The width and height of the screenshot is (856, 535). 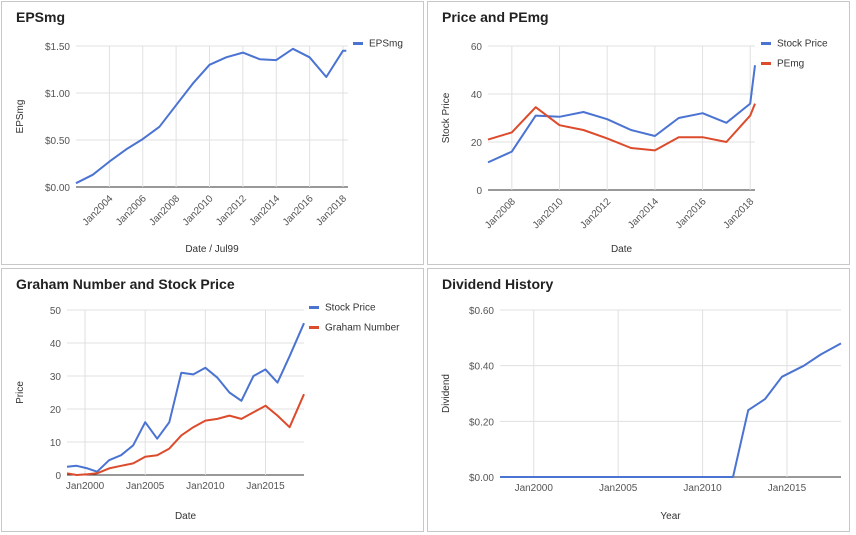 What do you see at coordinates (40, 17) in the screenshot?
I see `chart-title: EPSmg` at bounding box center [40, 17].